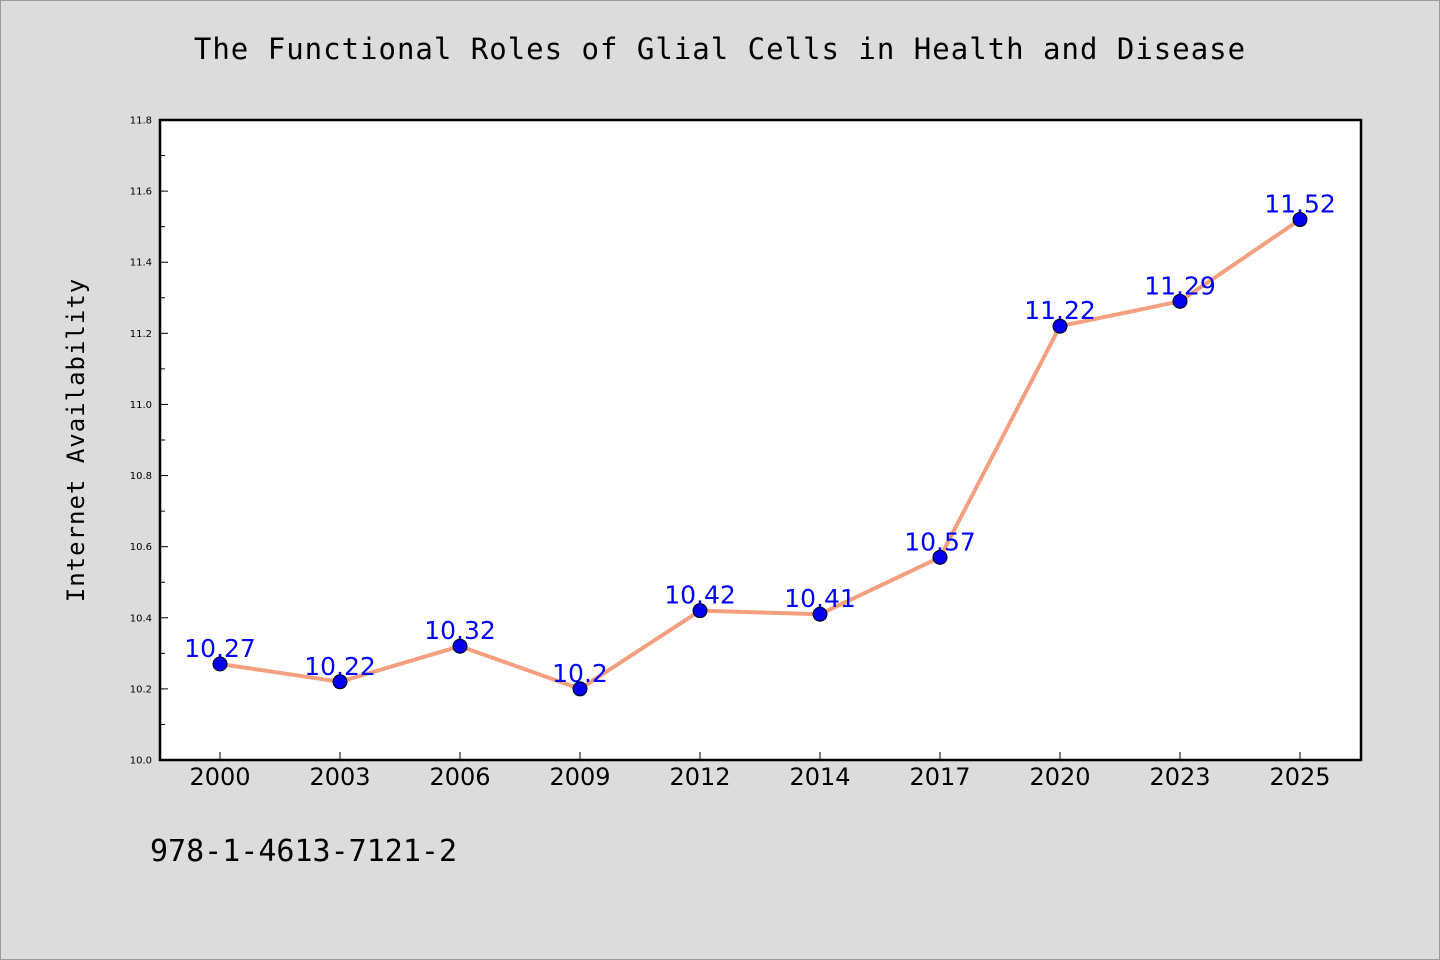  I want to click on data-label: 10.32, so click(460, 630).